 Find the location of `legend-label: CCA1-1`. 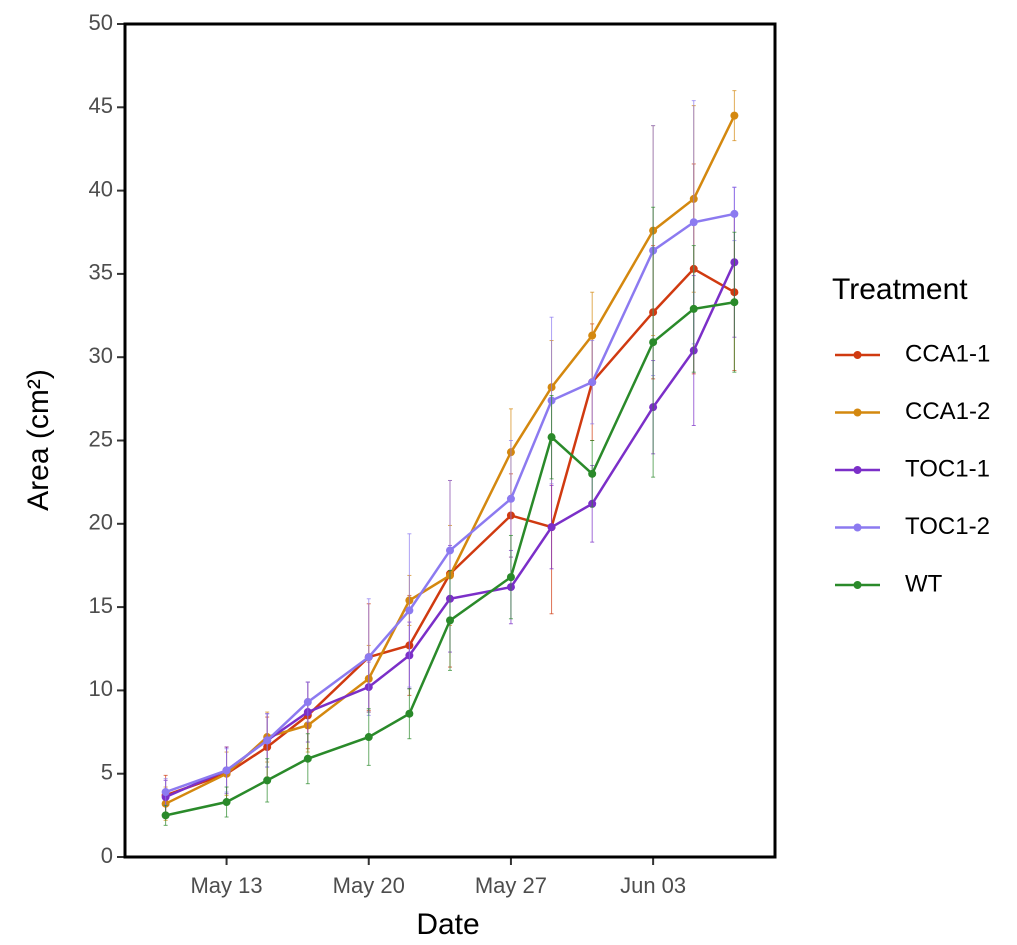

legend-label: CCA1-1 is located at coordinates (947, 353).